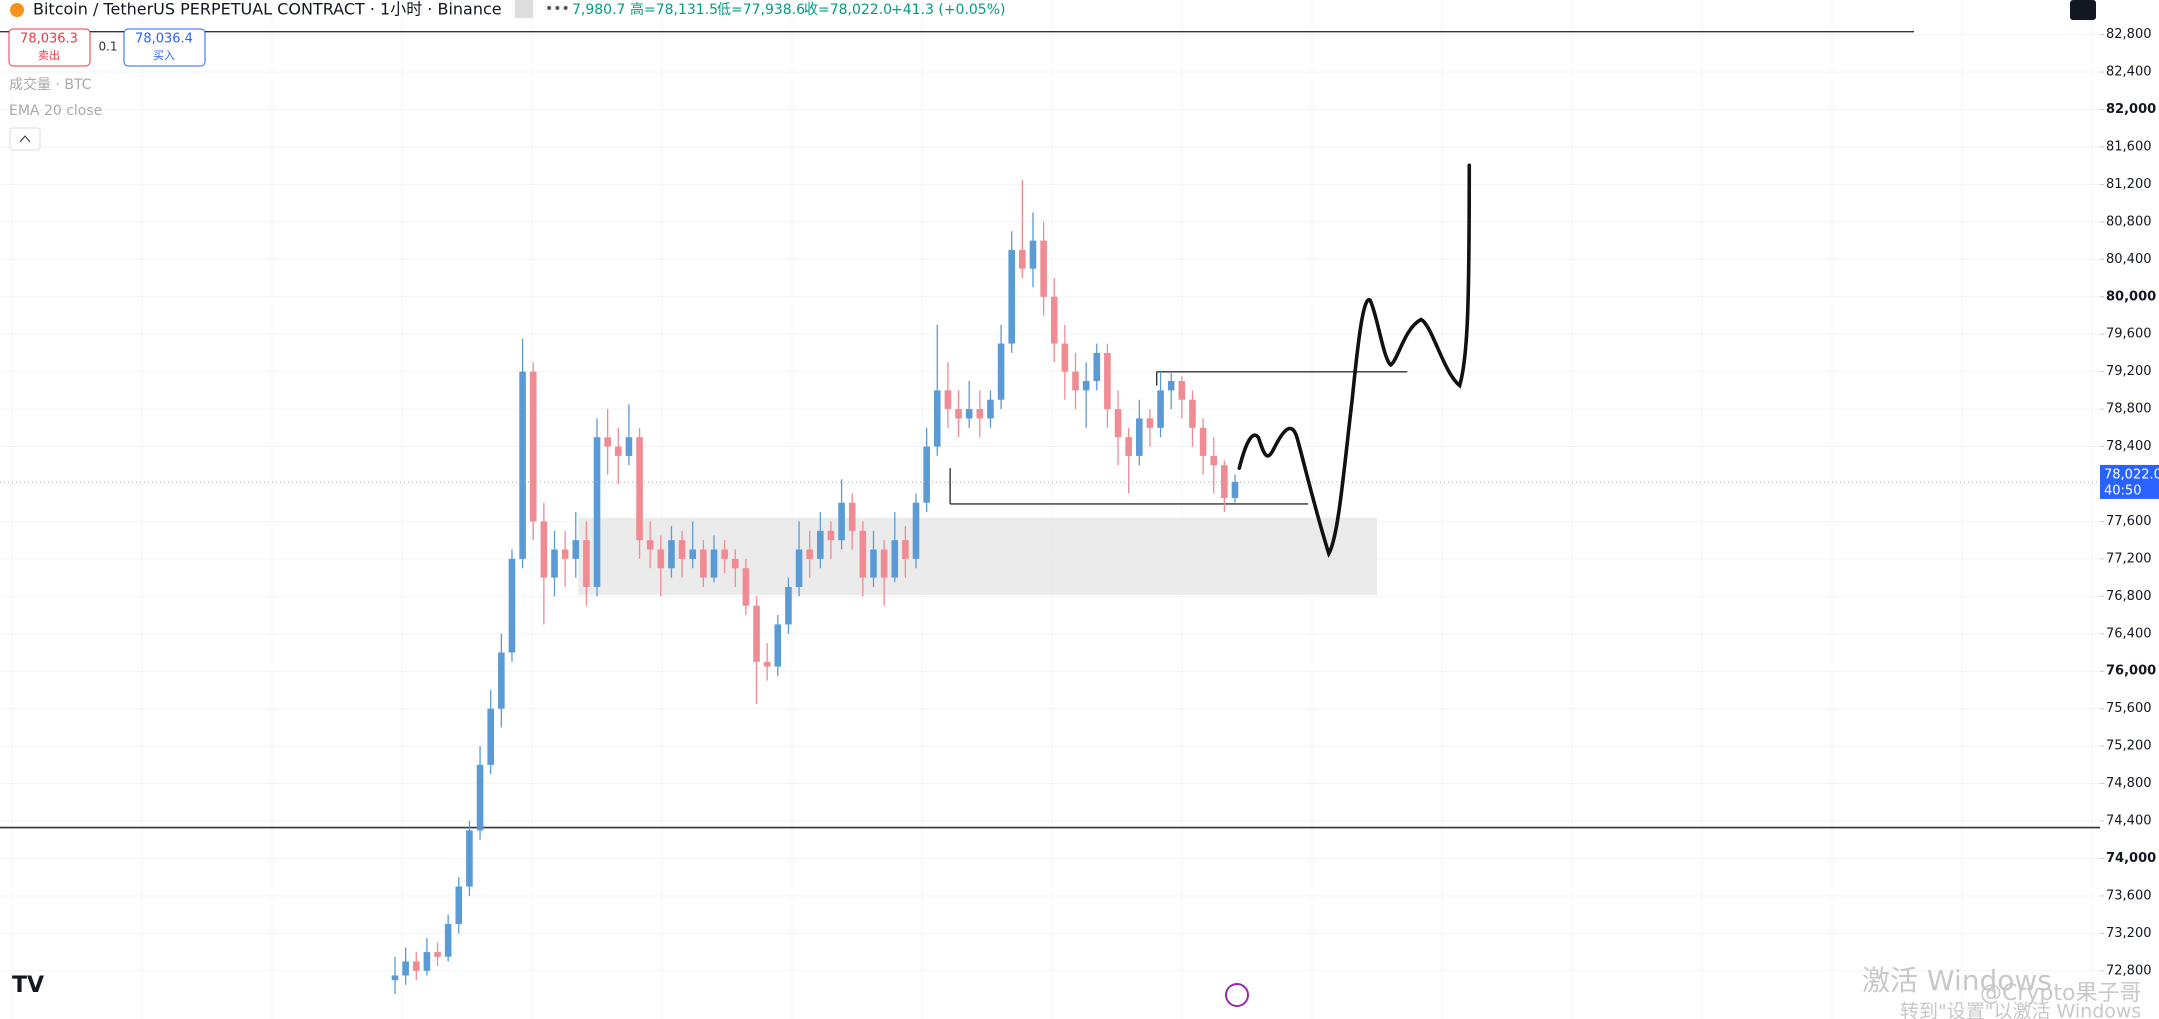 Image resolution: width=2159 pixels, height=1019 pixels. What do you see at coordinates (107, 47) in the screenshot?
I see `quantity: 0.1` at bounding box center [107, 47].